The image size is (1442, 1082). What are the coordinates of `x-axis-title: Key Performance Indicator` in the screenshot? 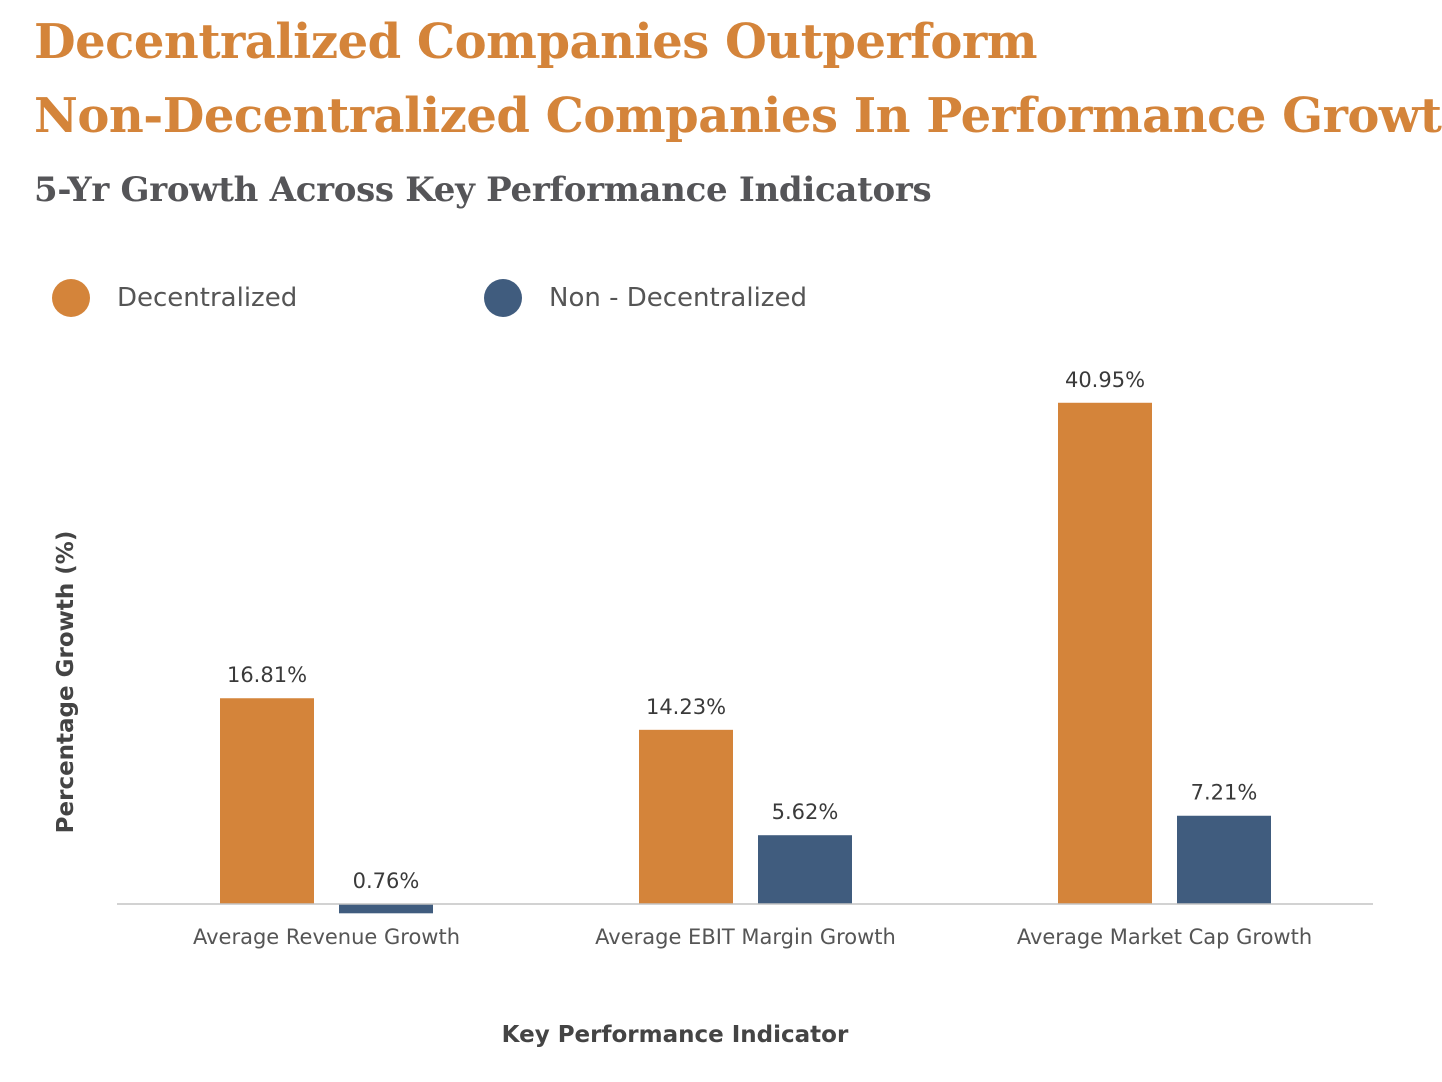 It's located at (675, 1035).